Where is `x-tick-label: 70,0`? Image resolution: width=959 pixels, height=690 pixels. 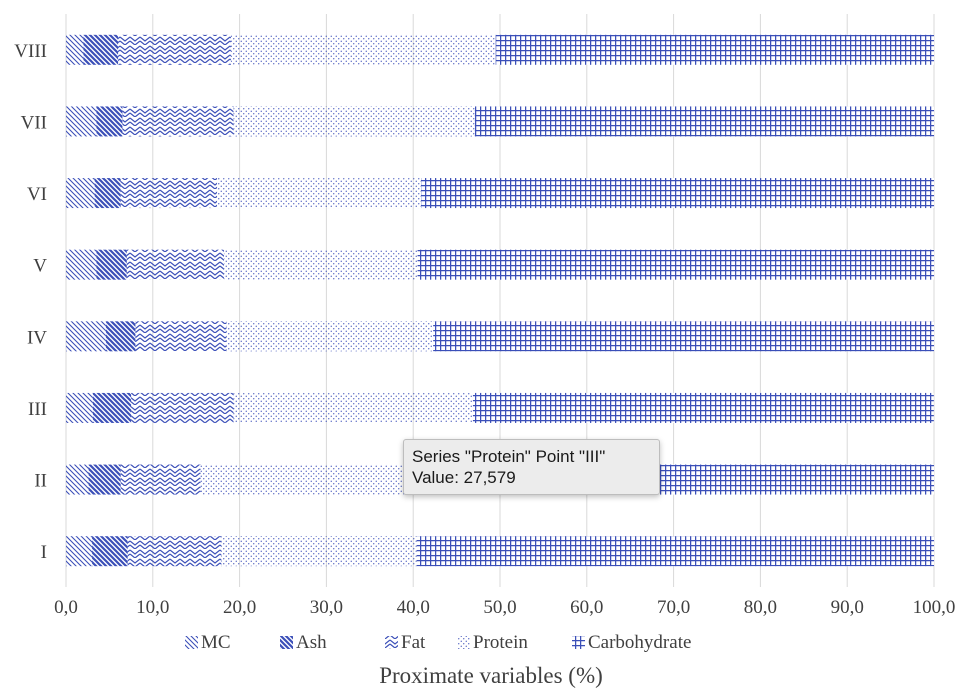 x-tick-label: 70,0 is located at coordinates (673, 607).